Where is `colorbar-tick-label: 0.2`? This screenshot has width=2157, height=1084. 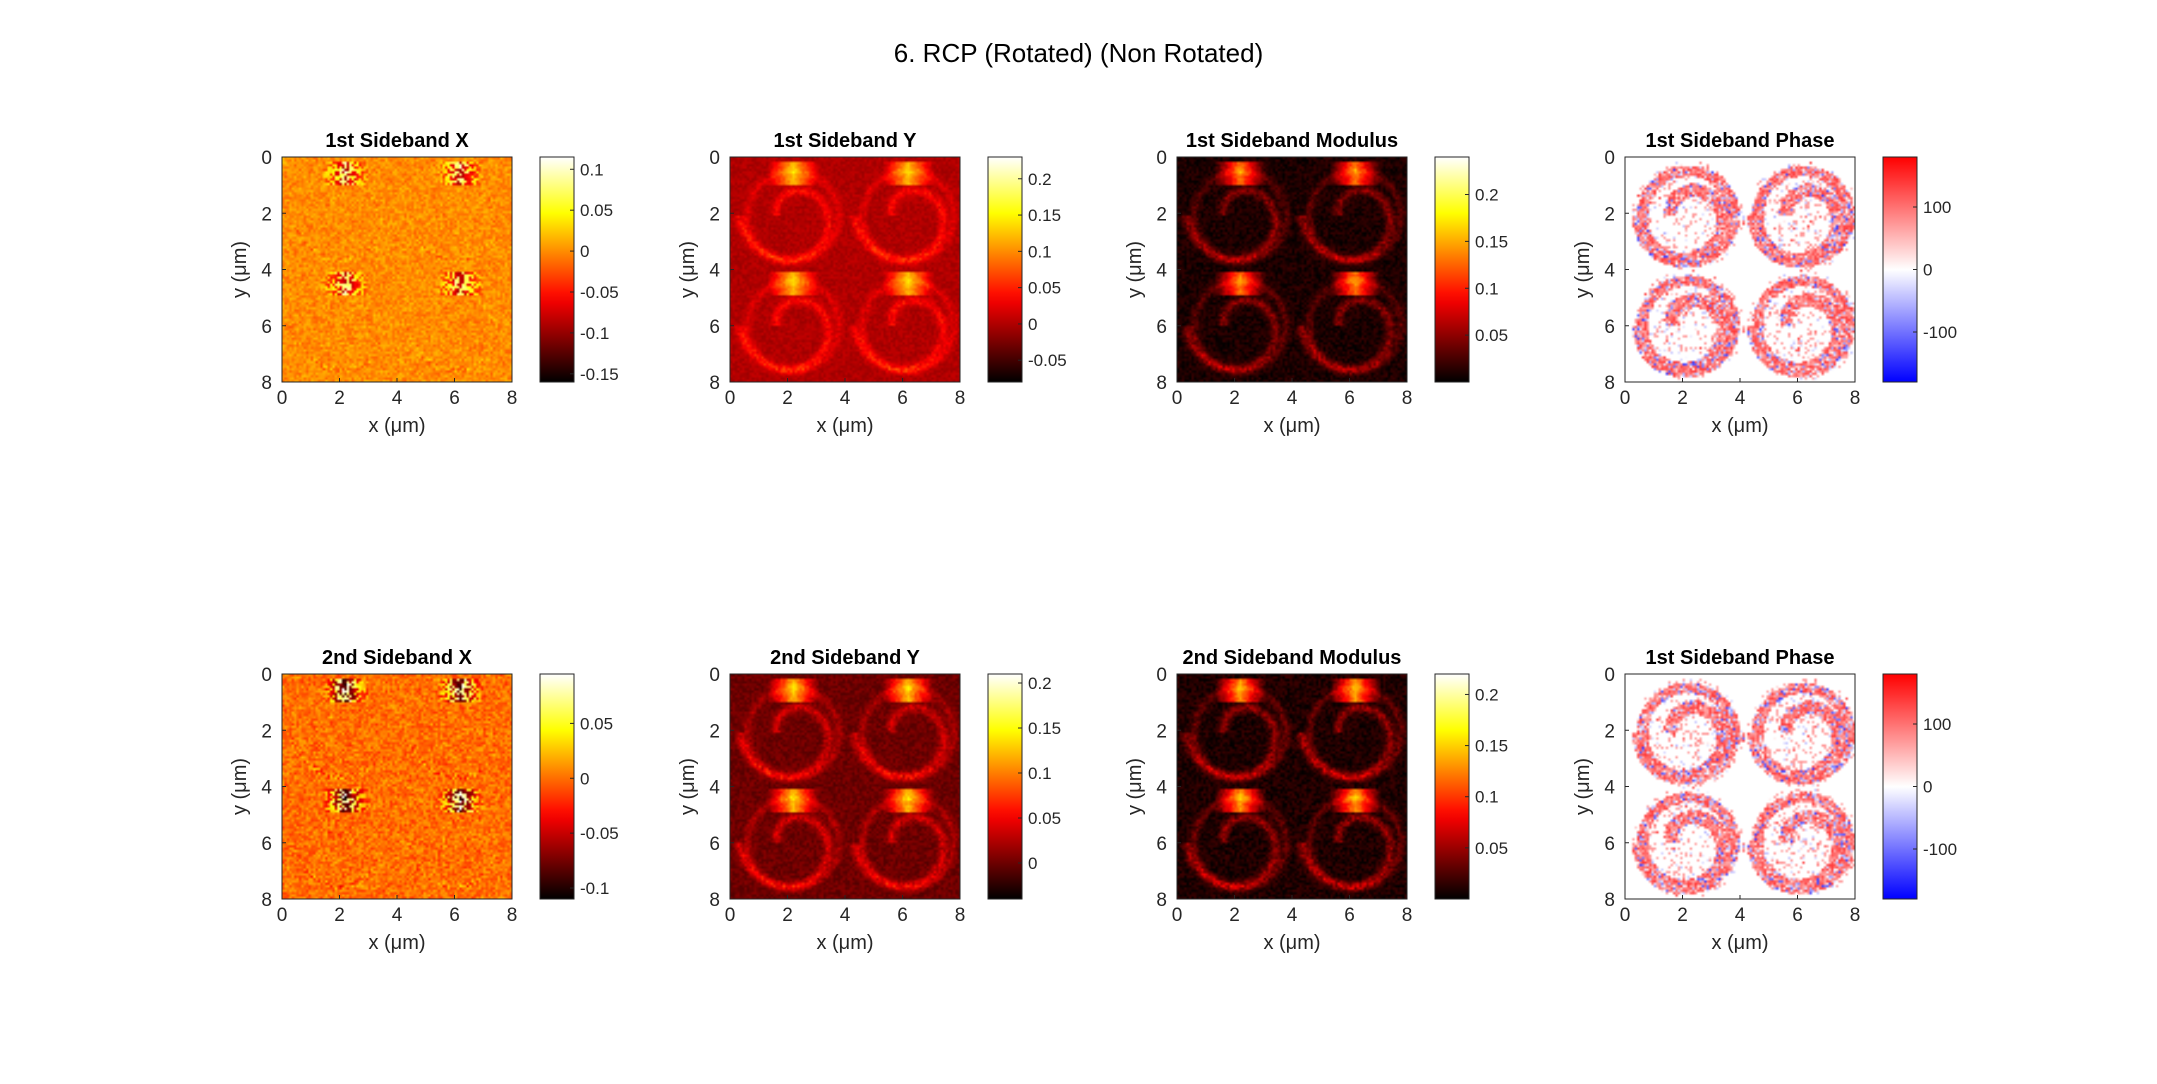
colorbar-tick-label: 0.2 is located at coordinates (1040, 683).